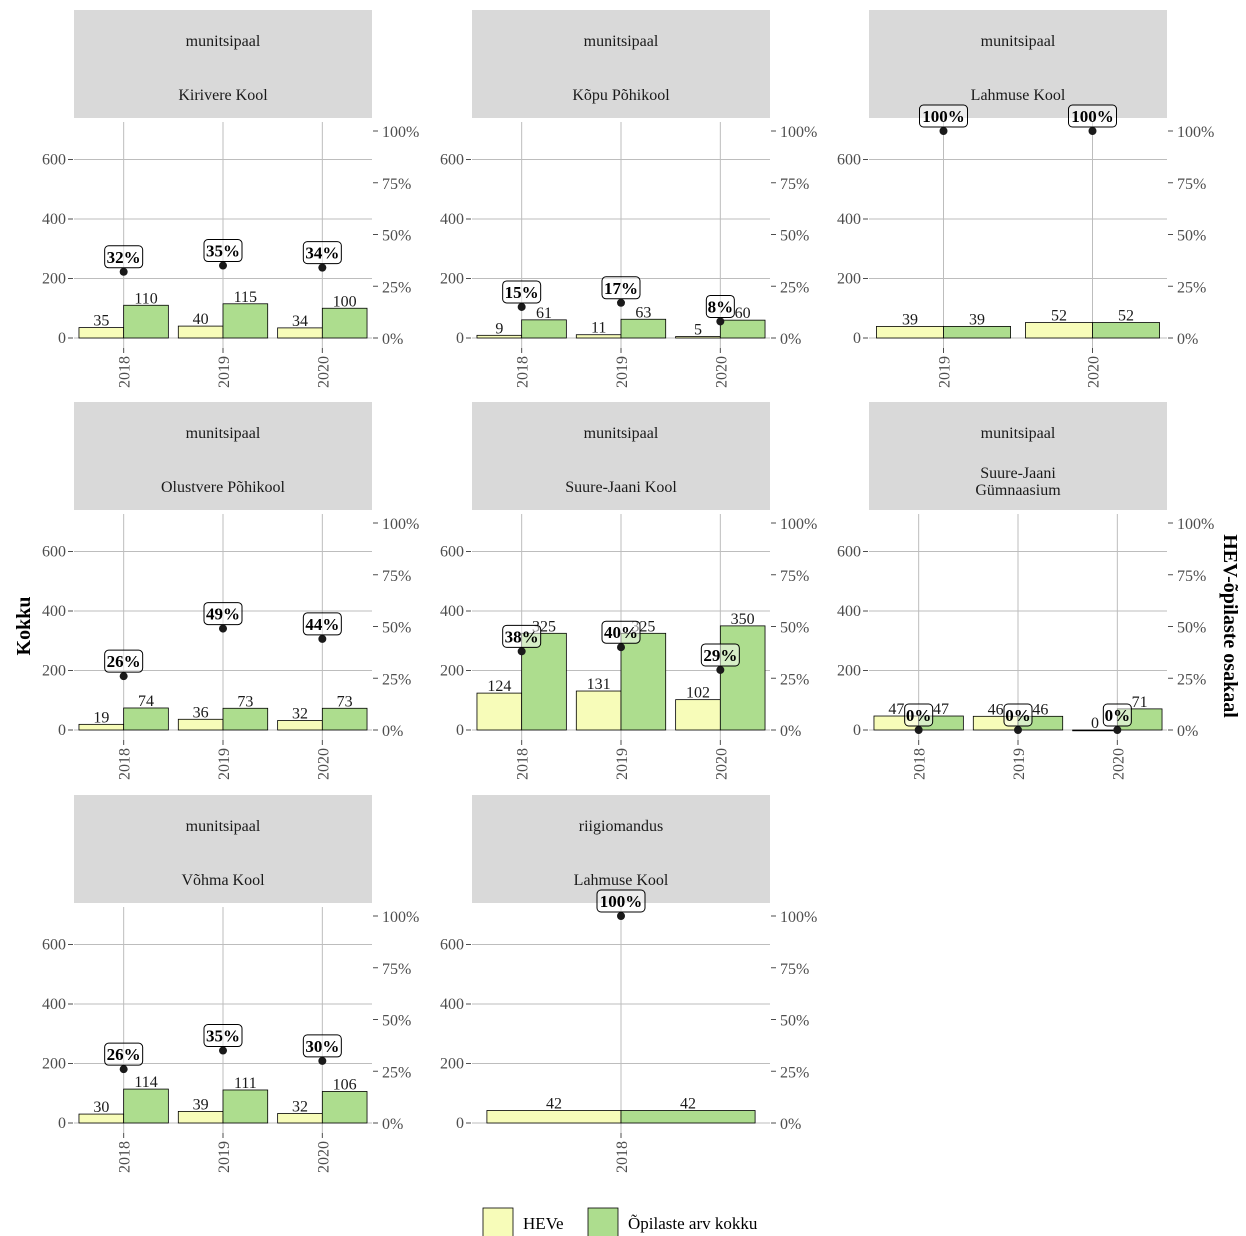 This screenshot has height=1236, width=1246. Describe the element at coordinates (721, 306) in the screenshot. I see `share-label: 8%` at that location.